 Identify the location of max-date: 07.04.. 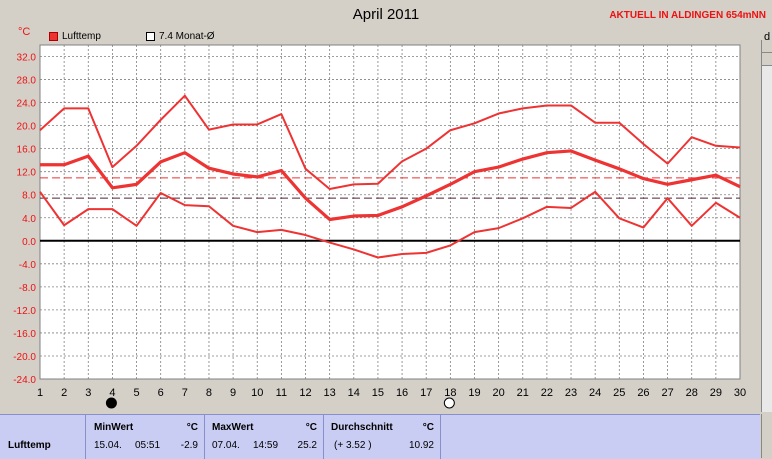
(226, 445).